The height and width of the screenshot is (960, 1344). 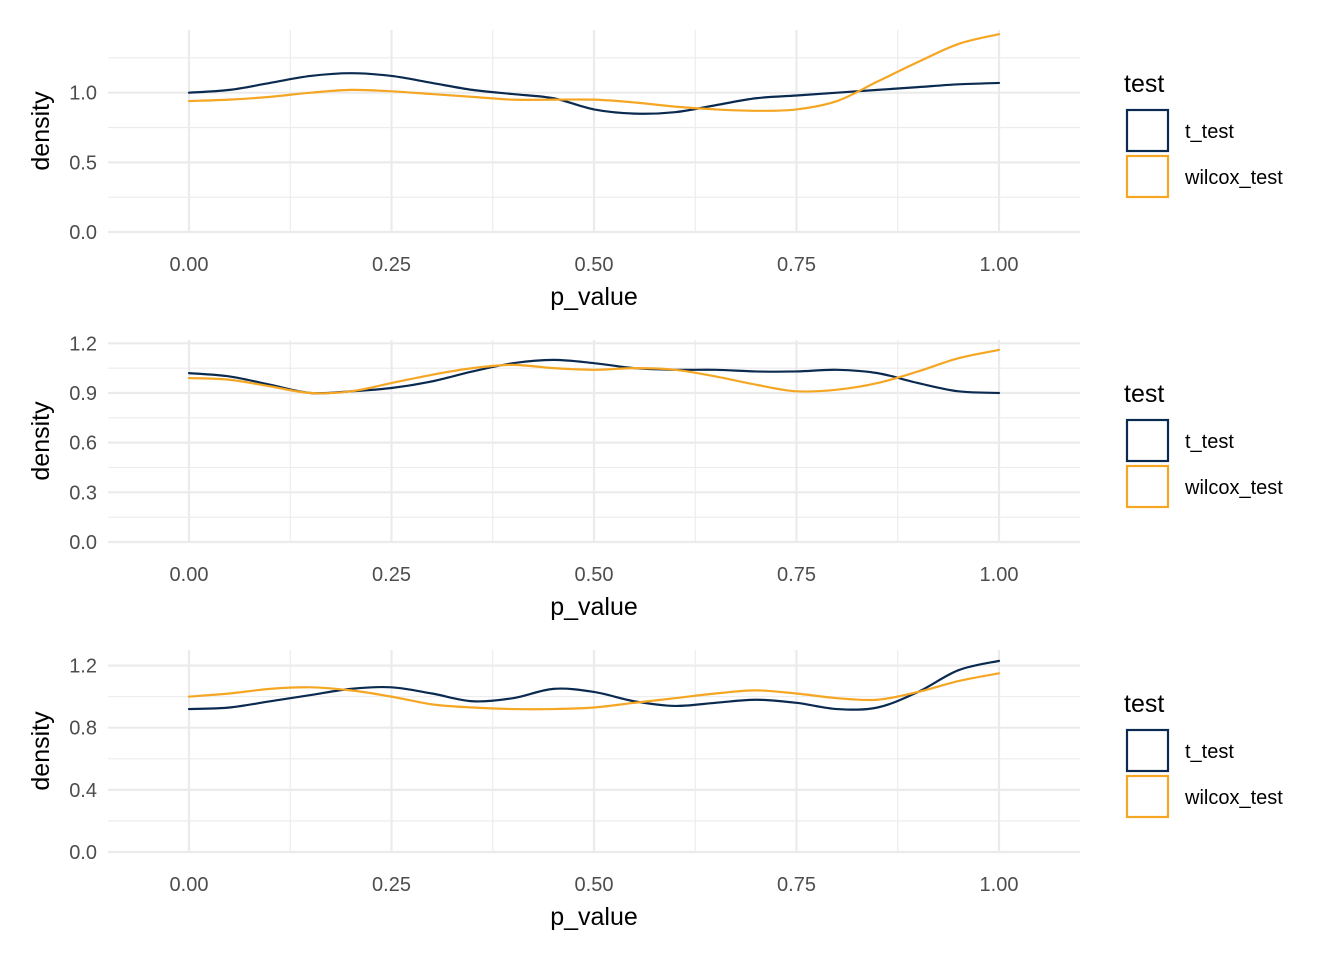 What do you see at coordinates (83, 163) in the screenshot?
I see `y-tick-label: 0.5` at bounding box center [83, 163].